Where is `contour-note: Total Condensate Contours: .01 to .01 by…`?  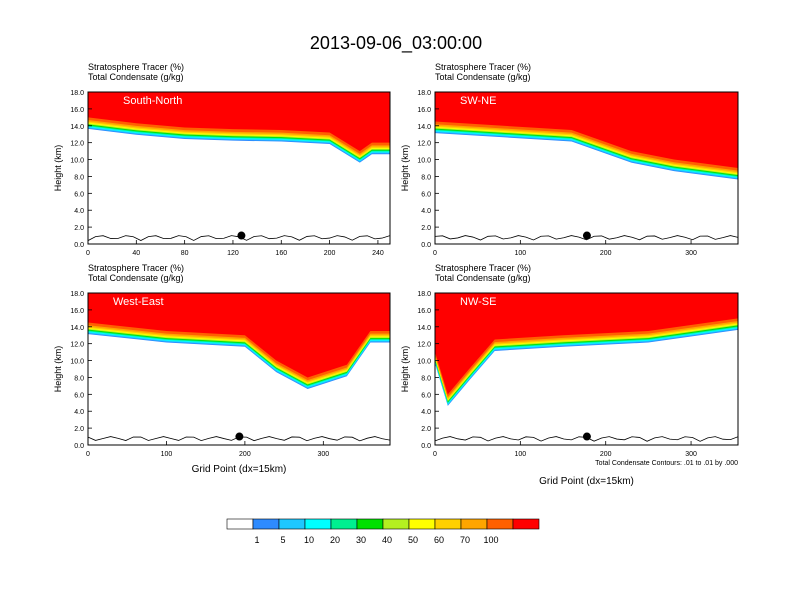
contour-note: Total Condensate Contours: .01 to .01 by… is located at coordinates (666, 463).